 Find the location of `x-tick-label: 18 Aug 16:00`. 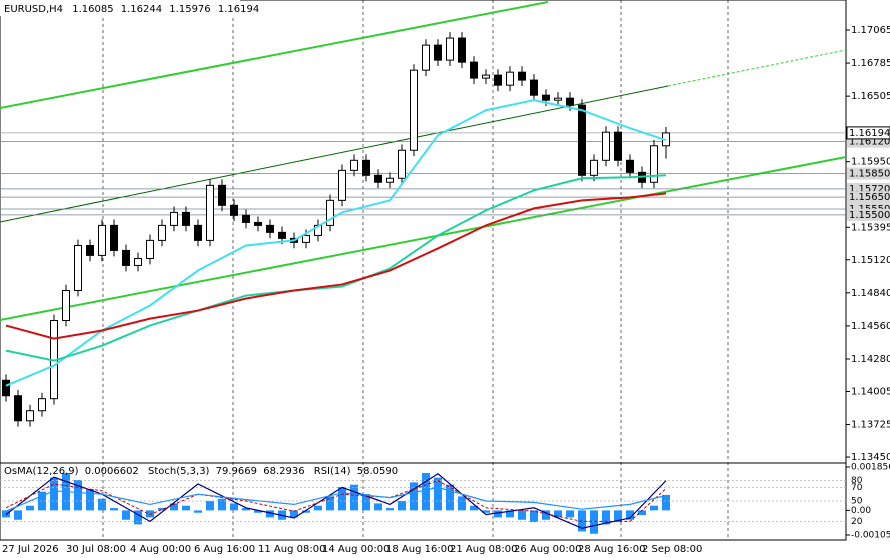

x-tick-label: 18 Aug 16:00 is located at coordinates (419, 549).